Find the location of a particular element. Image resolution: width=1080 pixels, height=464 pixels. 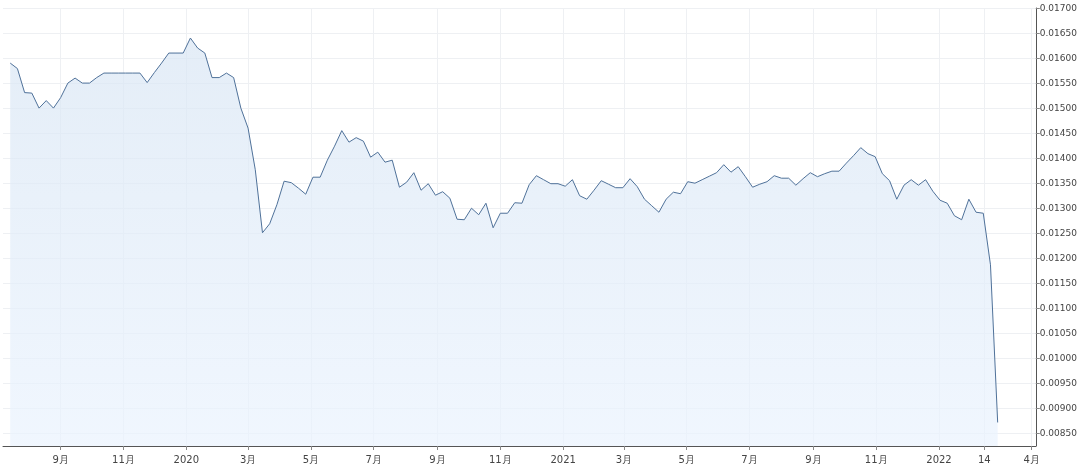

y-tick-label: 0.01550 is located at coordinates (1058, 83).